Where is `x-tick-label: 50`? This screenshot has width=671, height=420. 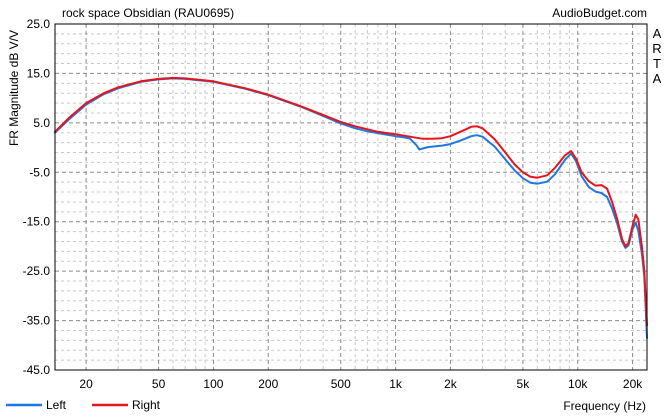 x-tick-label: 50 is located at coordinates (159, 384).